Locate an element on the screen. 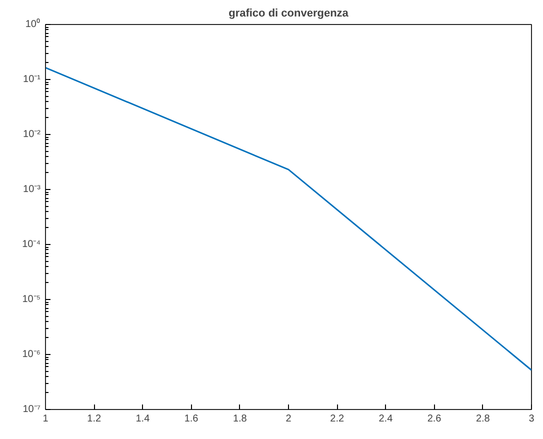  y-tick-label: 10⁻⁷ is located at coordinates (31, 409).